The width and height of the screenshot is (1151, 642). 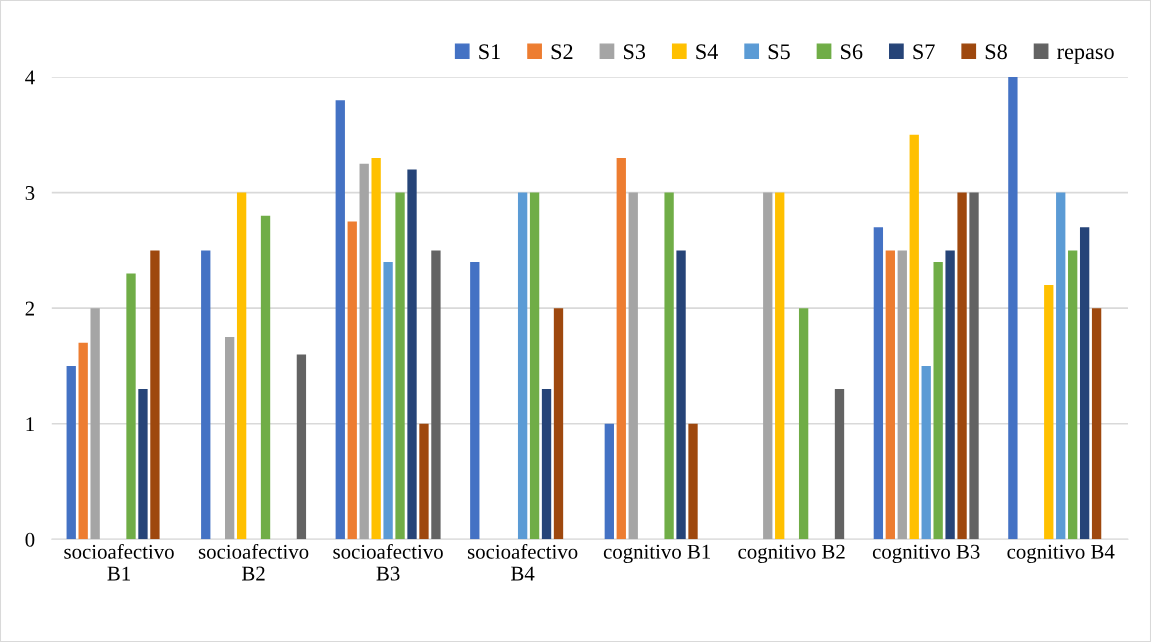 What do you see at coordinates (30, 77) in the screenshot?
I see `y-tick-label: 4` at bounding box center [30, 77].